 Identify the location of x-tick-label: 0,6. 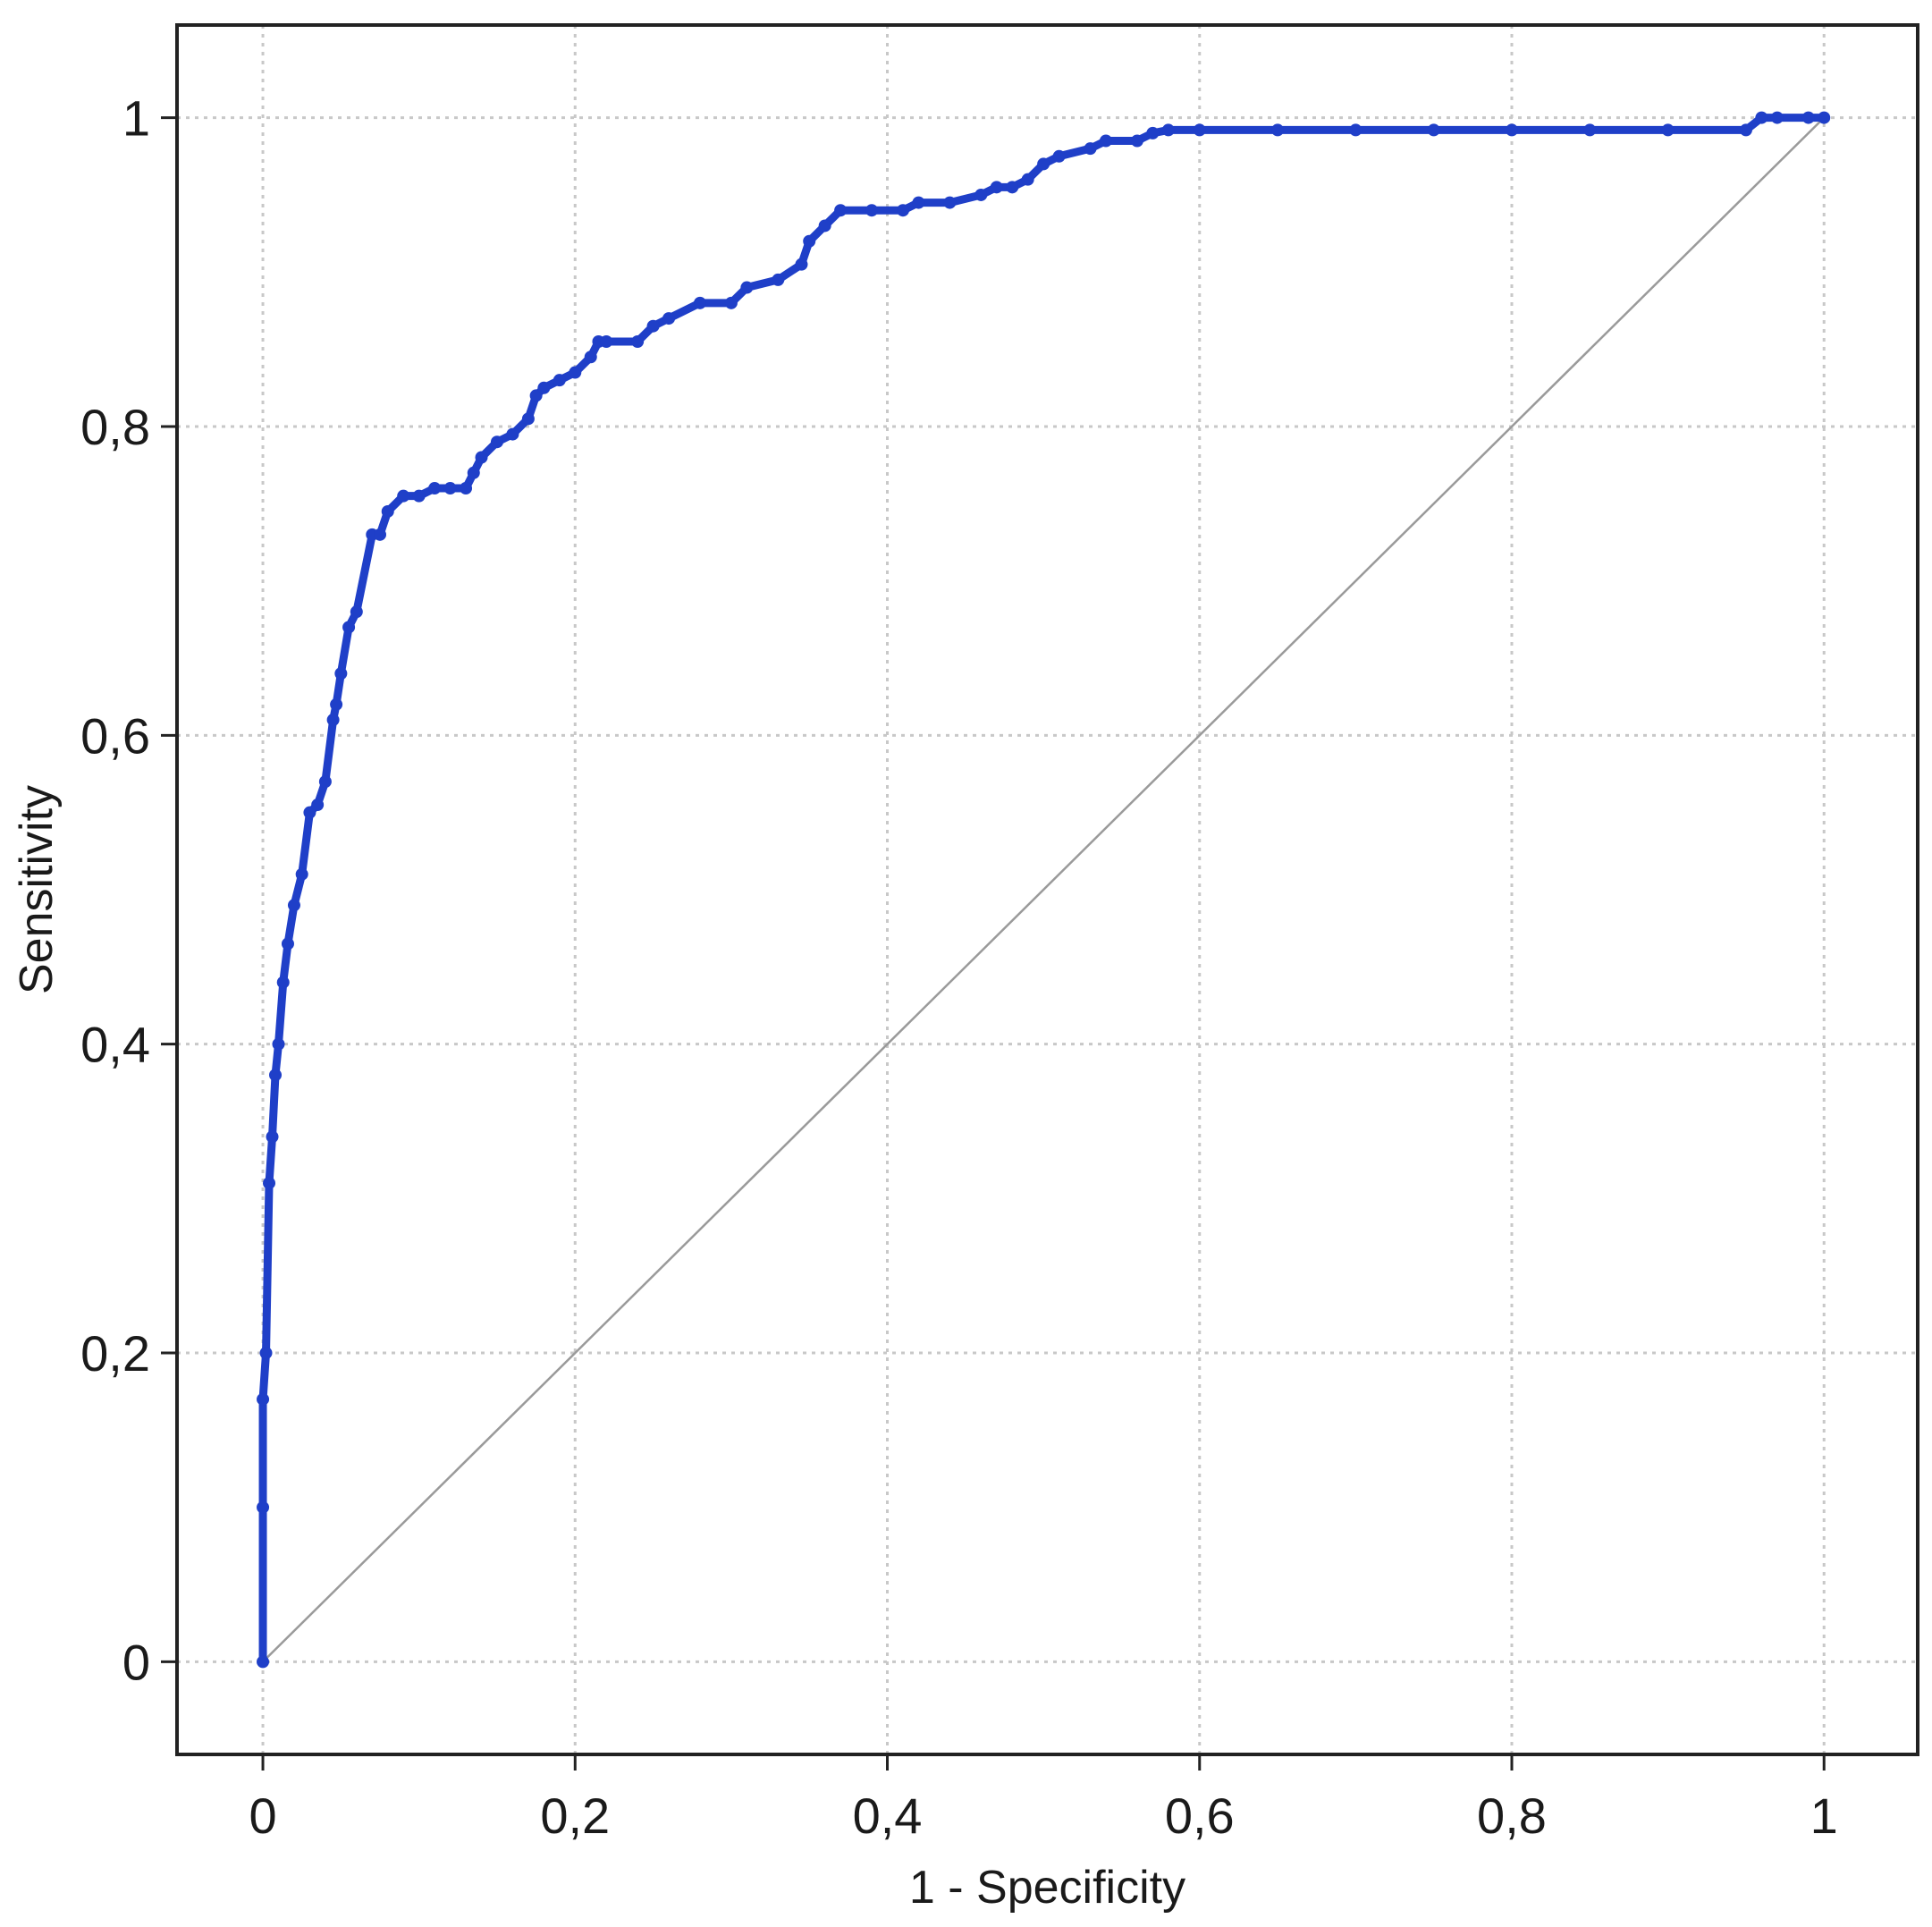
(1200, 1816).